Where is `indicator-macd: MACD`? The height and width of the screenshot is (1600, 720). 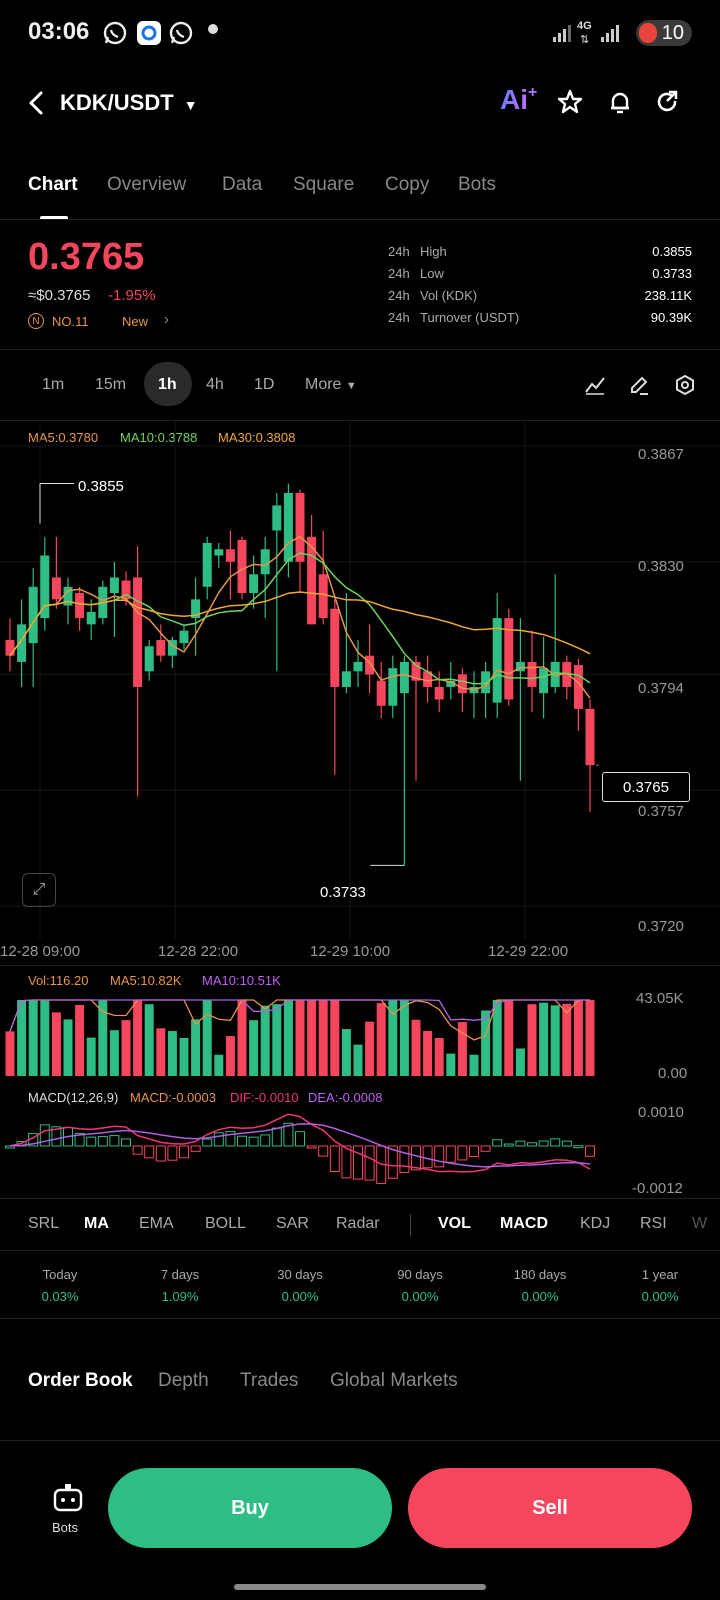
indicator-macd: MACD is located at coordinates (524, 1223).